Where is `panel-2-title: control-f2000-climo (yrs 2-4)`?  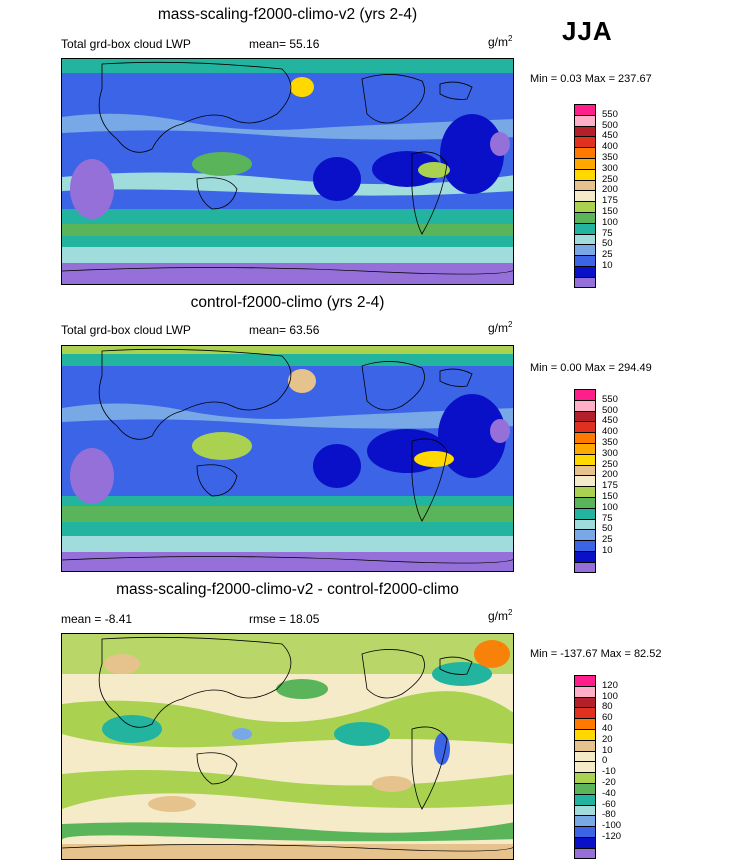 panel-2-title: control-f2000-climo (yrs 2-4) is located at coordinates (287, 302).